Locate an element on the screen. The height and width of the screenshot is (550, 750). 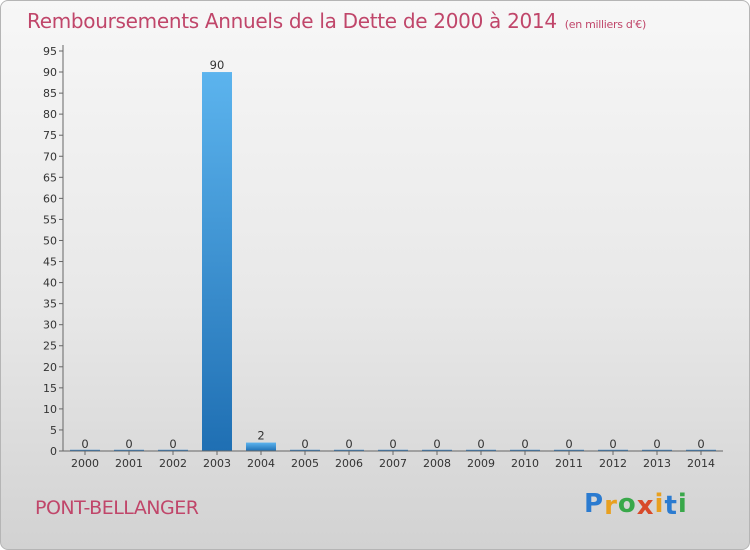
bar-2013 is located at coordinates (657, 450).